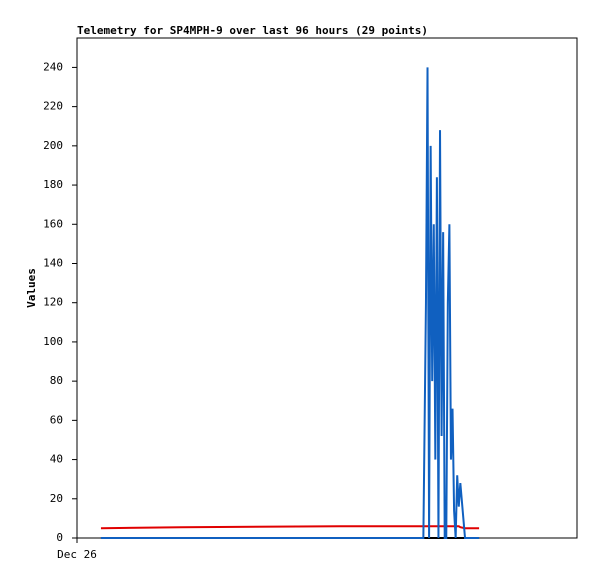  Describe the element at coordinates (56, 380) in the screenshot. I see `y-tick-label: 80` at that location.